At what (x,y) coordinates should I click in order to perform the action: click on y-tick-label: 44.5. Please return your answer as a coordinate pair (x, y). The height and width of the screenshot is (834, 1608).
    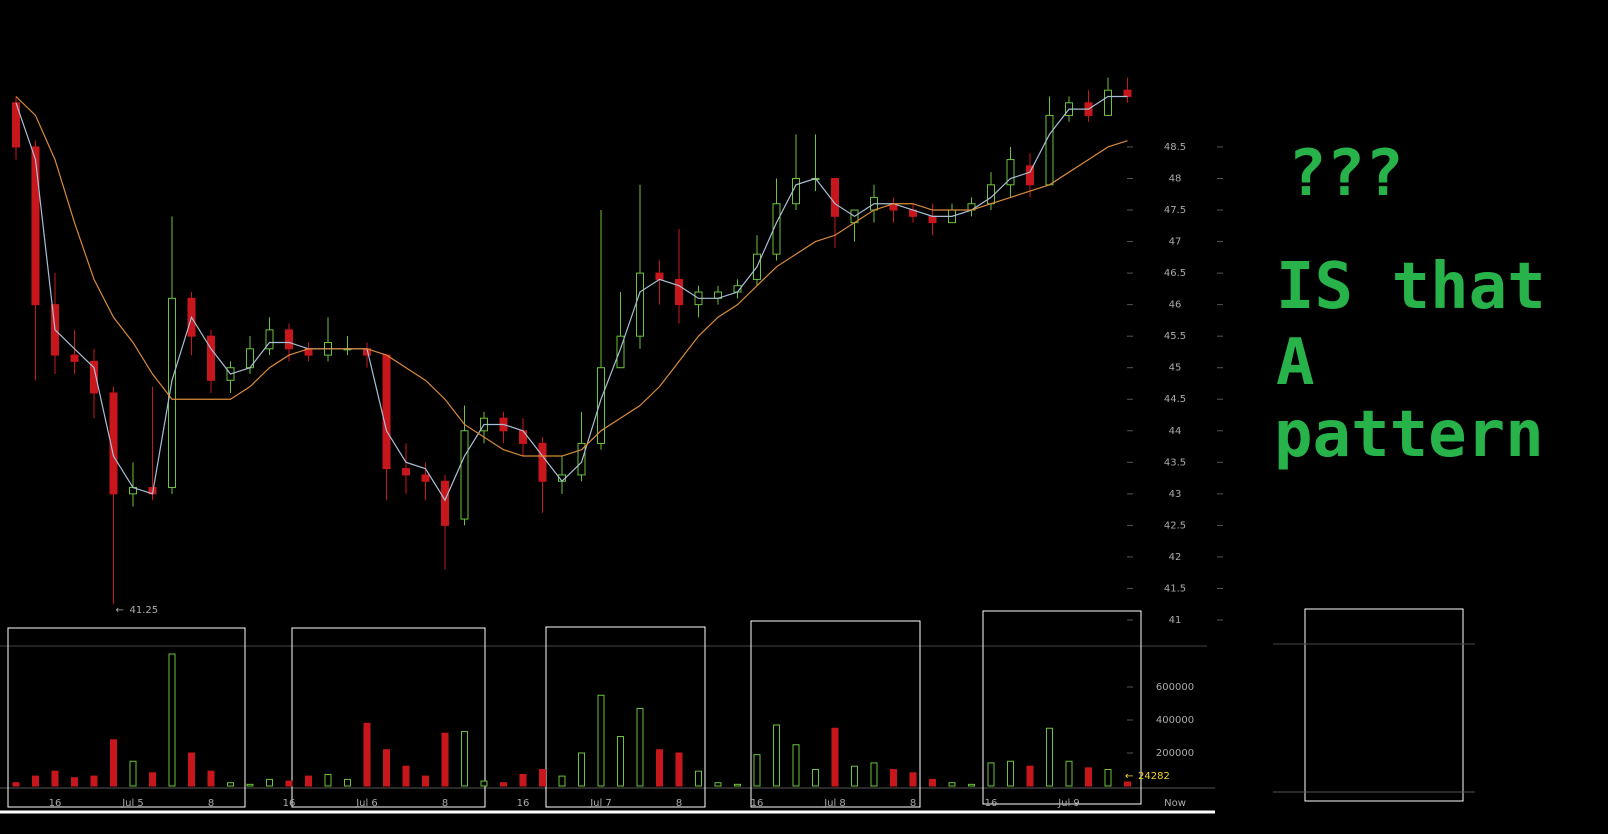
    Looking at the image, I should click on (1175, 399).